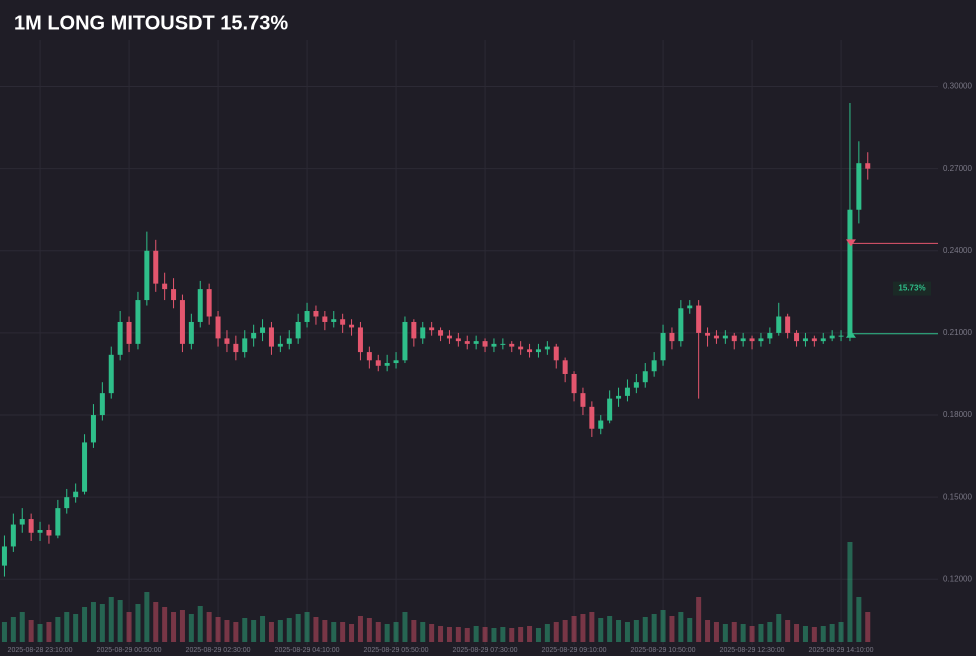 The height and width of the screenshot is (656, 976). I want to click on y-tick-label: 0.12000, so click(957, 578).